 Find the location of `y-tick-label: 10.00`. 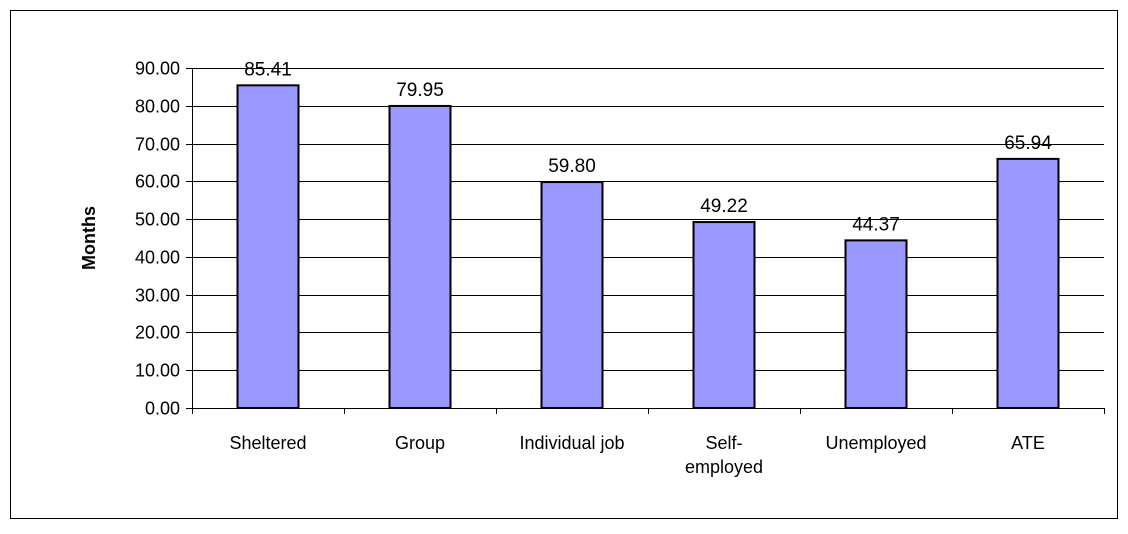

y-tick-label: 10.00 is located at coordinates (157, 371).